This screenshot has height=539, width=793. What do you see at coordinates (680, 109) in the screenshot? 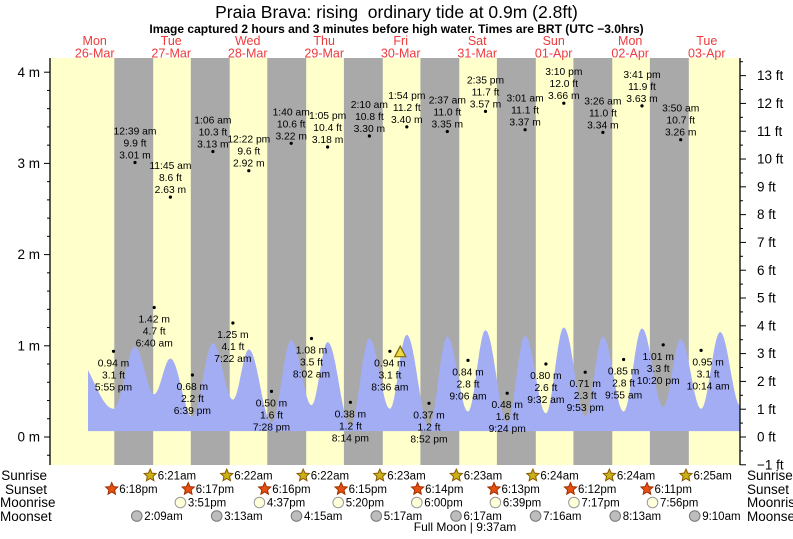
I see `tide-annotation-high: 3:50 am` at bounding box center [680, 109].